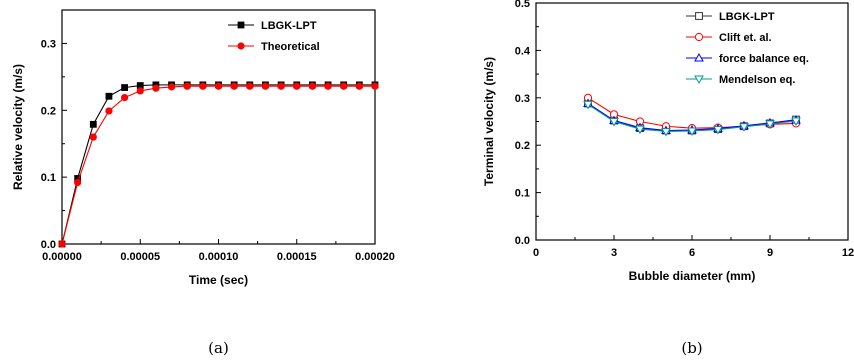 The height and width of the screenshot is (362, 854). Describe the element at coordinates (62, 257) in the screenshot. I see `panel-a-x-tick-label: 0.00000` at that location.